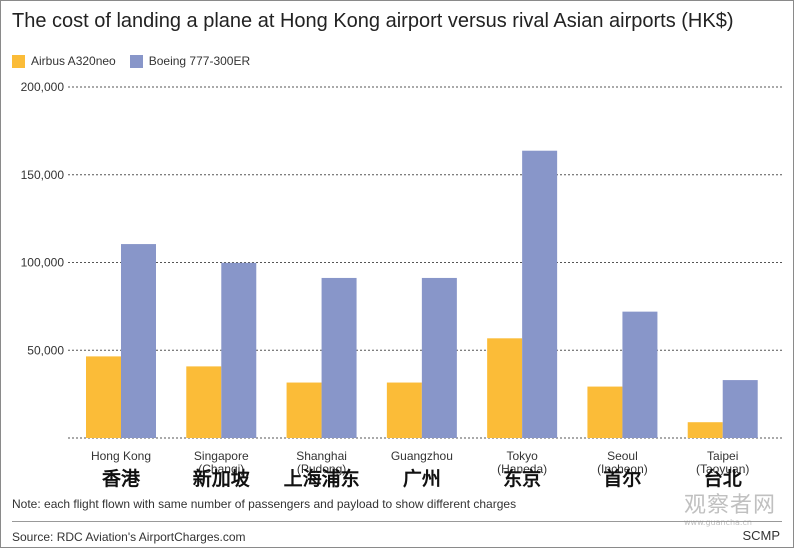 This screenshot has height=548, width=794. I want to click on x-label-chinese-3: 广州, so click(422, 478).